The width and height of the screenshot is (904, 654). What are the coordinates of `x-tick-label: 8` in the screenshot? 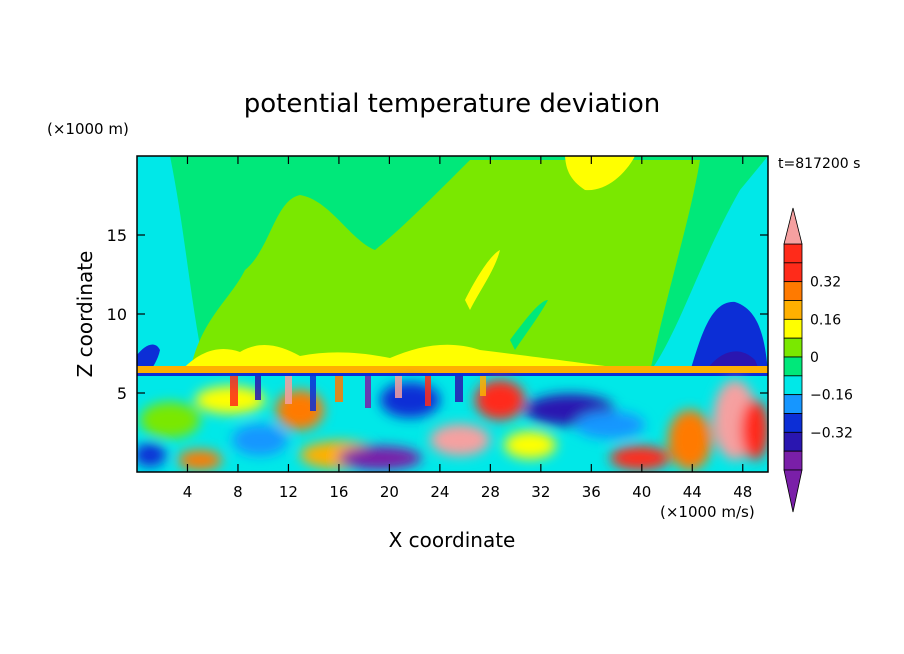 It's located at (238, 492).